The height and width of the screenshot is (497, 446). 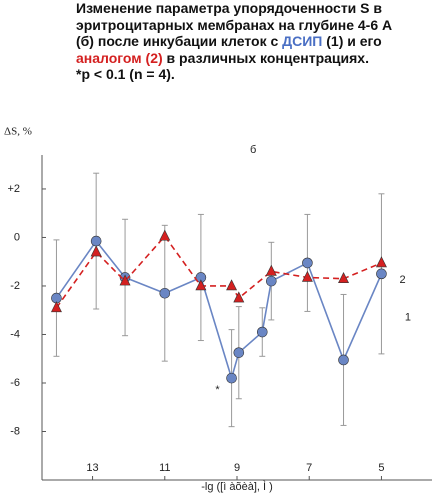 I want to click on y-tick-label: 0, so click(x=17, y=237).